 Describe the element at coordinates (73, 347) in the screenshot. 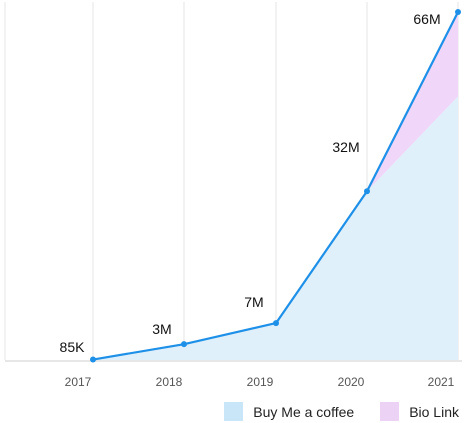

I see `data-label-2017: 85K` at that location.